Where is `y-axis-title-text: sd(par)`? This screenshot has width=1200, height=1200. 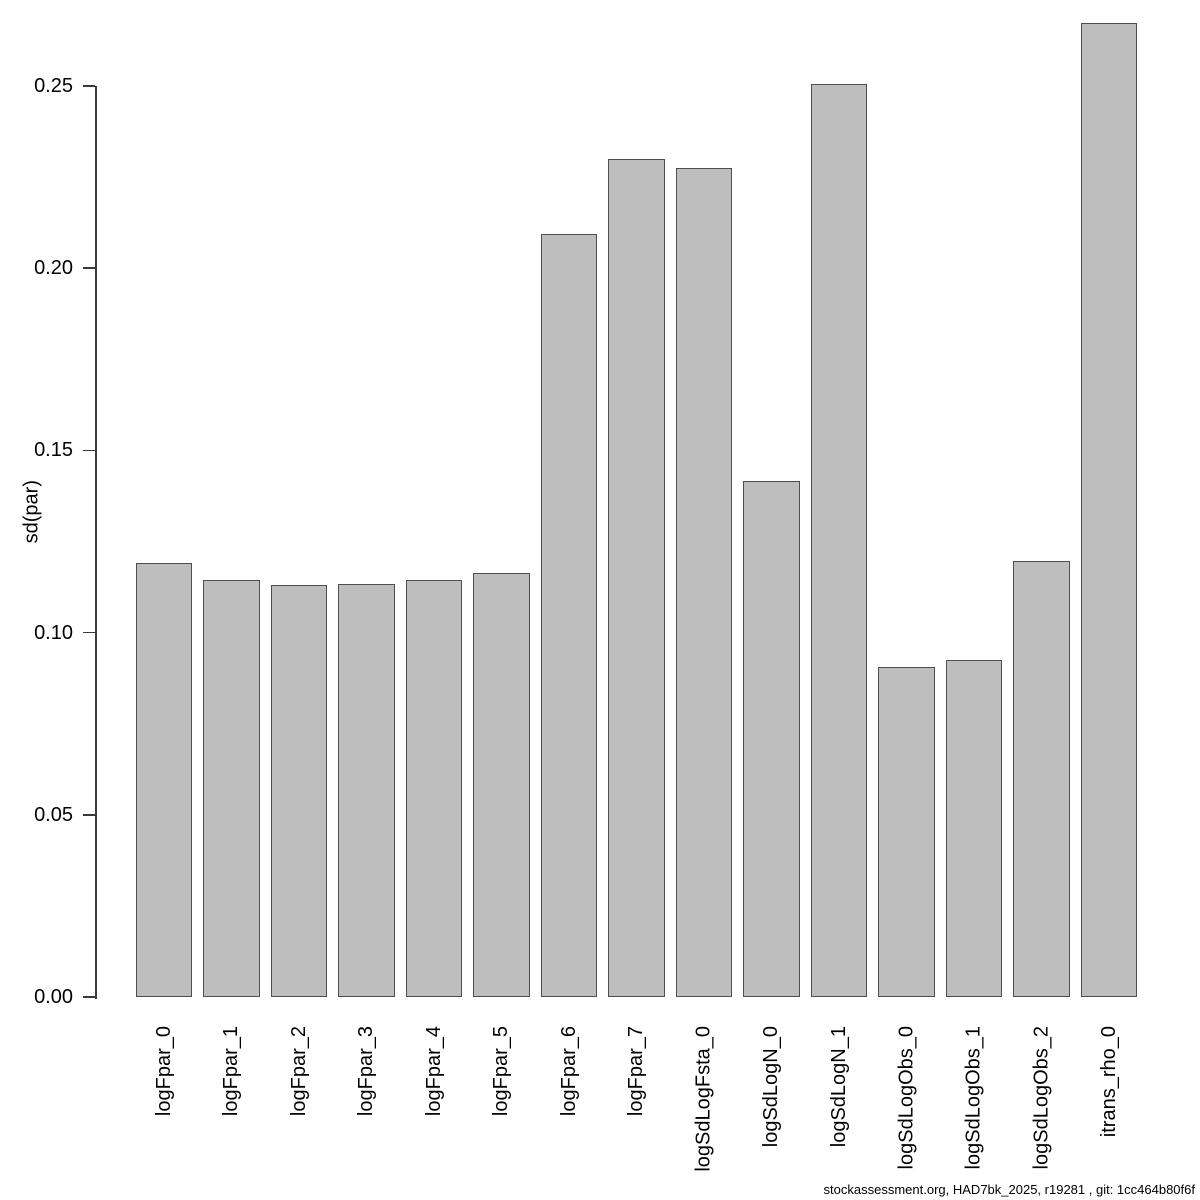
y-axis-title-text: sd(par) is located at coordinates (31, 512).